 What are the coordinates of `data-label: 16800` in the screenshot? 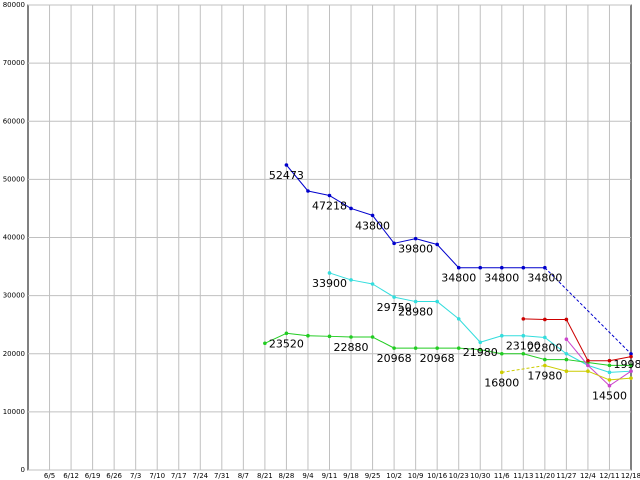 It's located at (501, 382).